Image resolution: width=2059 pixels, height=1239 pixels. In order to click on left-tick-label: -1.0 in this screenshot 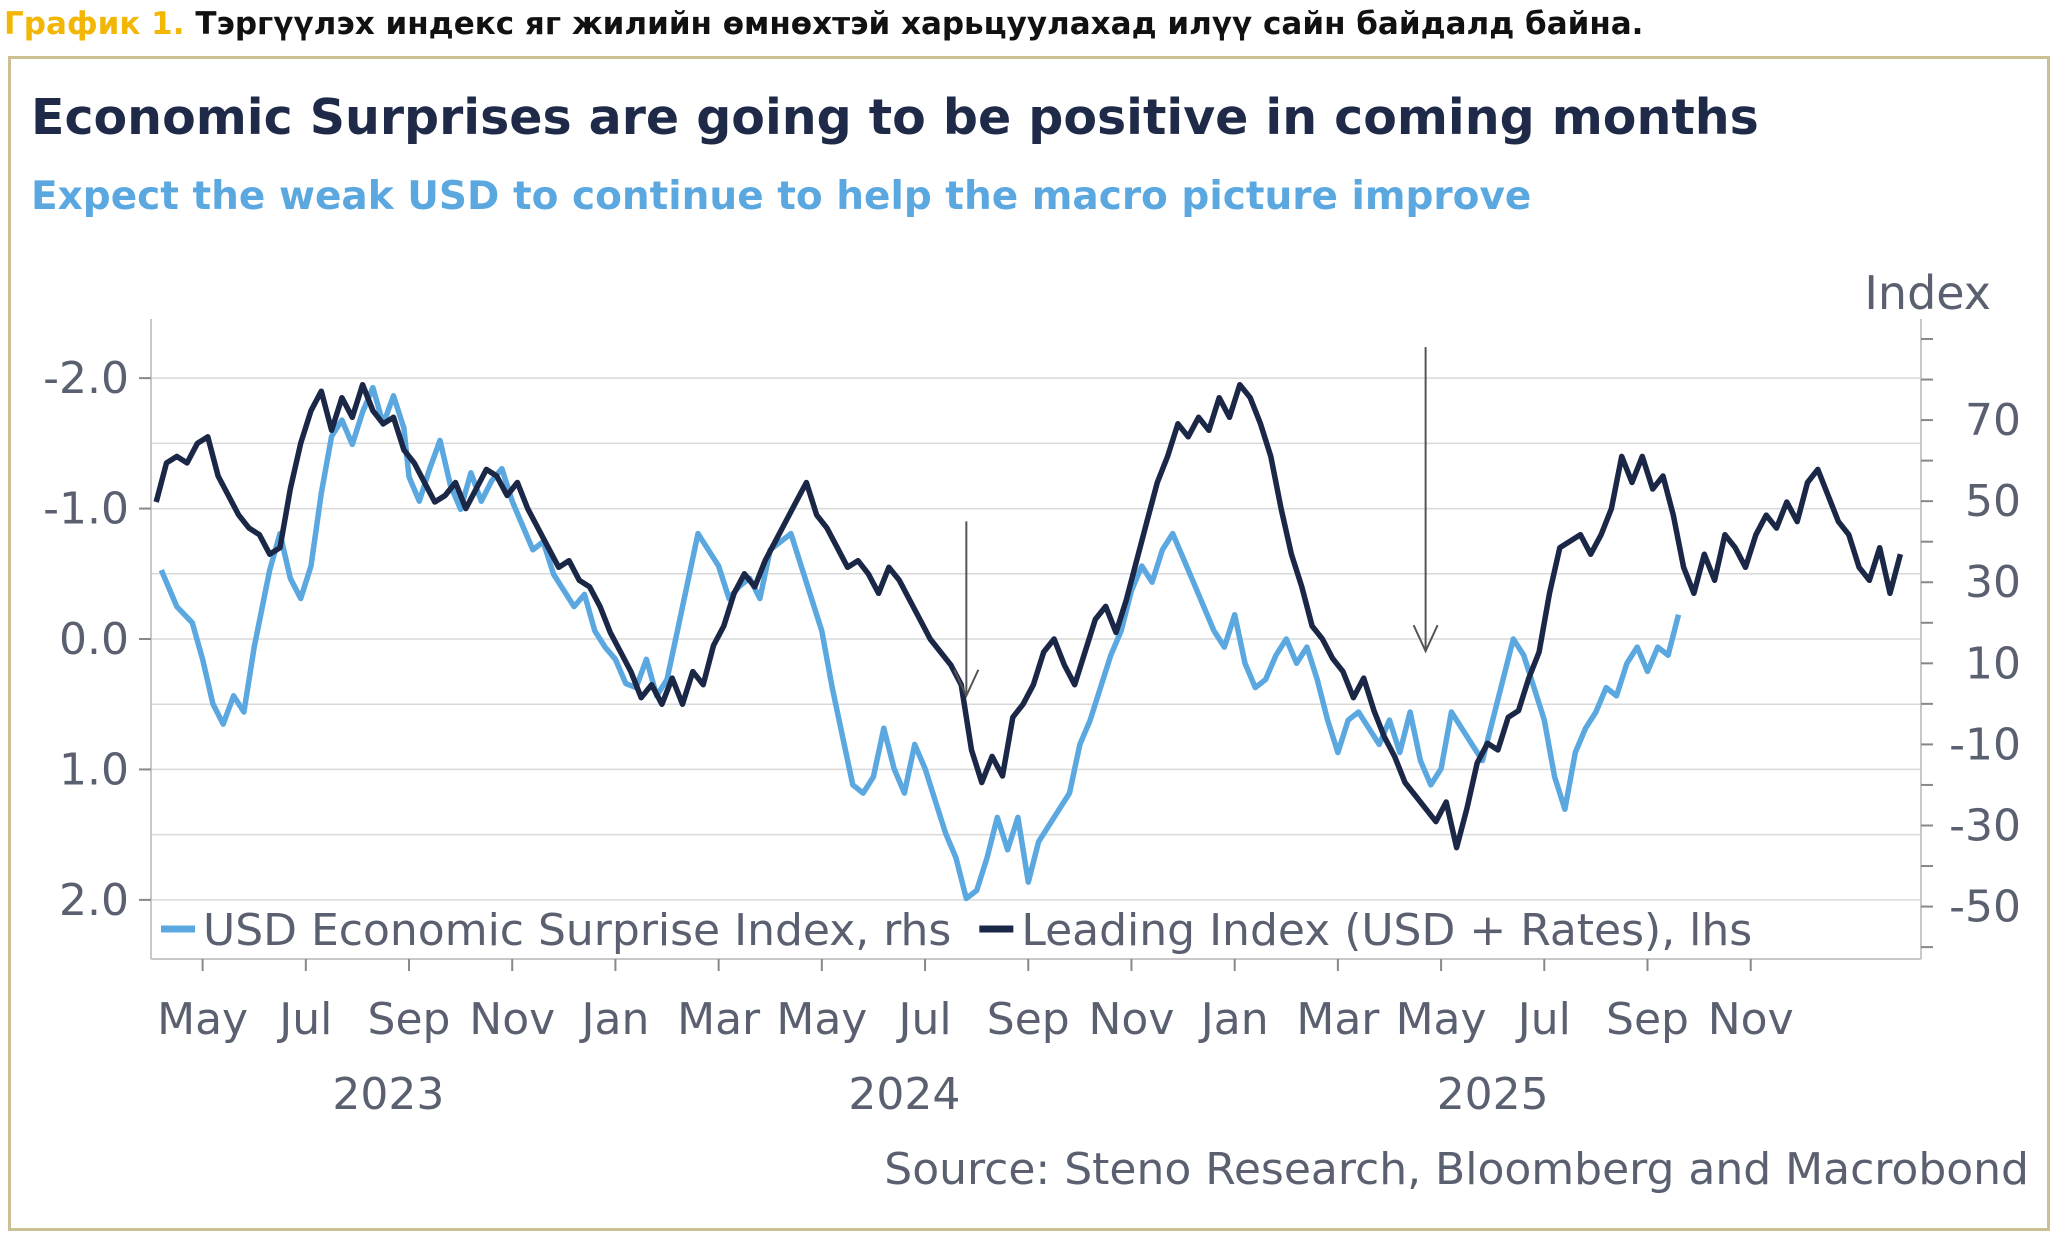, I will do `click(86, 509)`.